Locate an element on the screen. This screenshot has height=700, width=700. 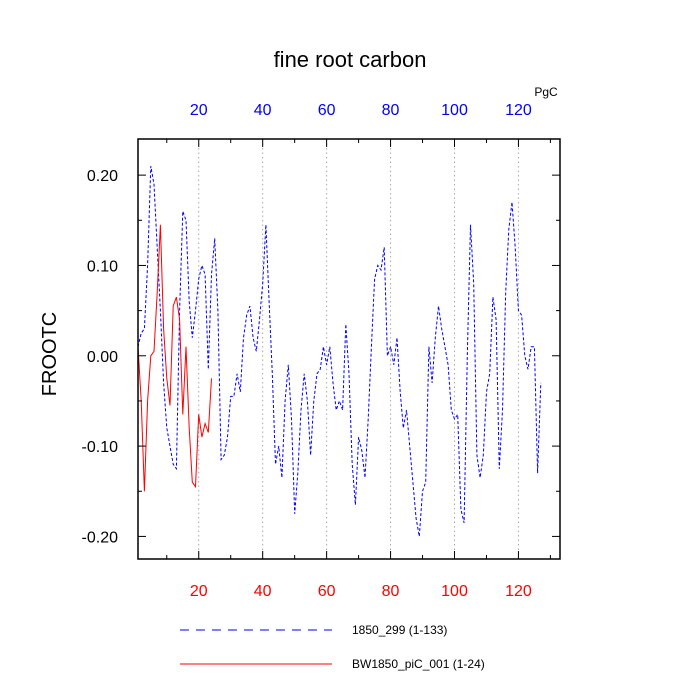
chart-title: fine root carbon is located at coordinates (350, 59).